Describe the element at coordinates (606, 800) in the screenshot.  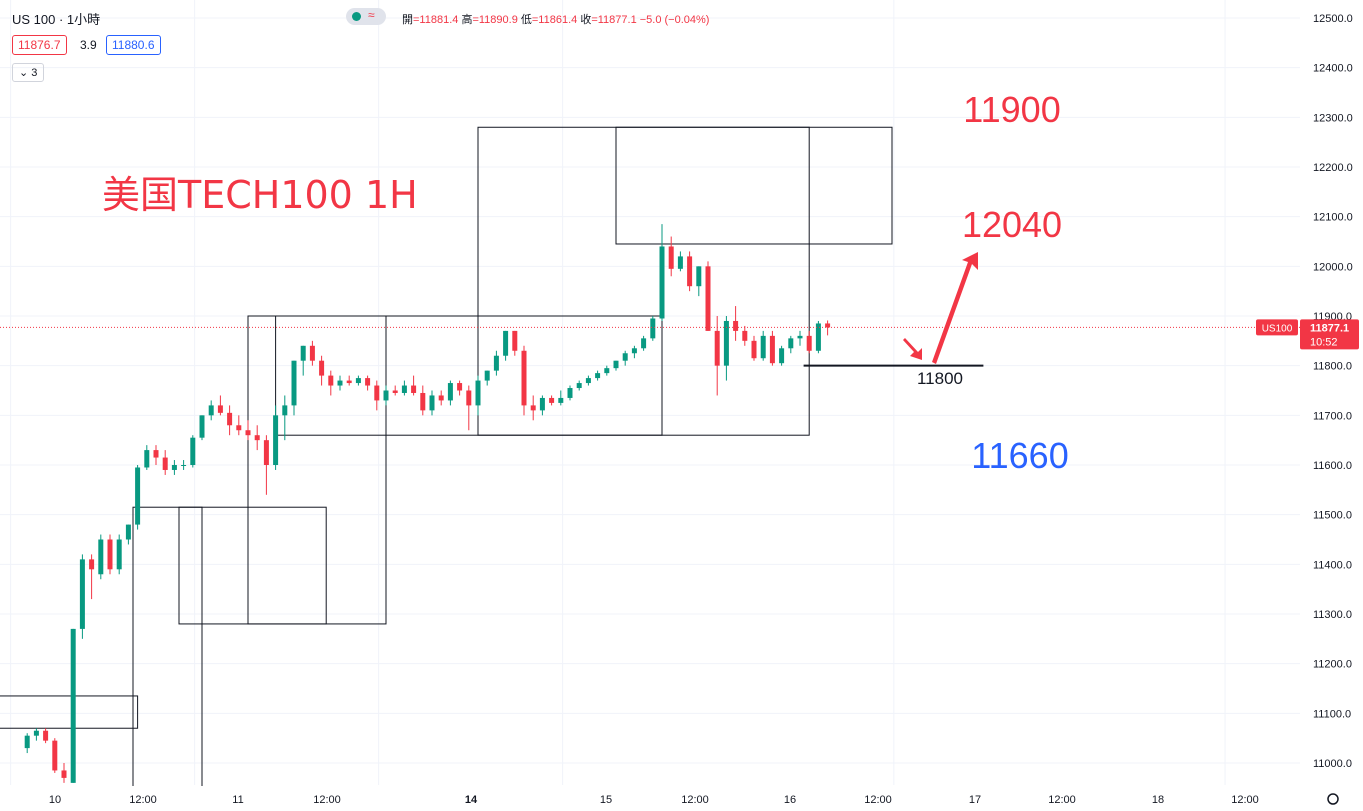
I see `time-tick-label: 15` at that location.